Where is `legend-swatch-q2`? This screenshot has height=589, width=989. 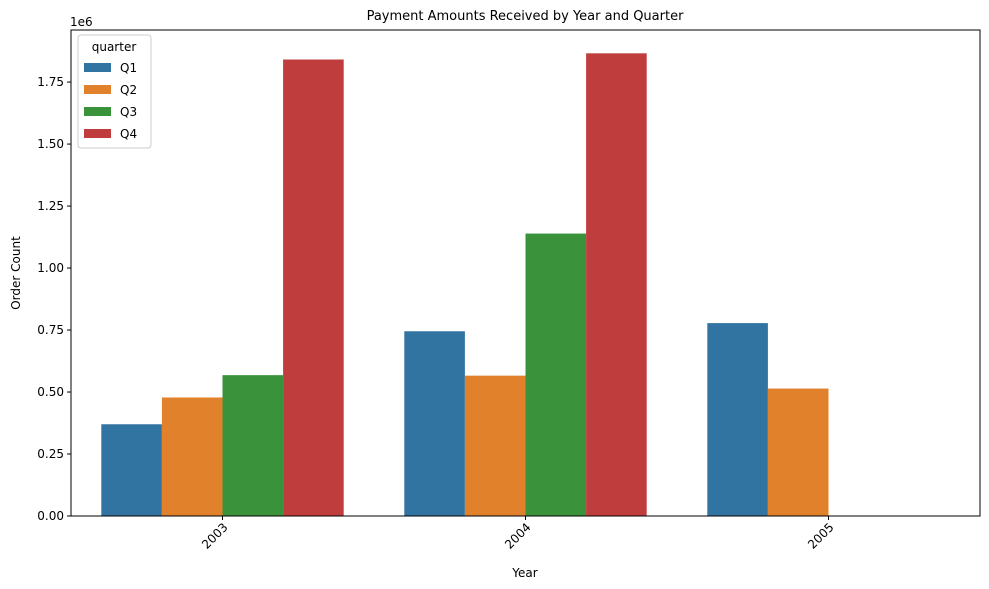
legend-swatch-q2 is located at coordinates (97, 89).